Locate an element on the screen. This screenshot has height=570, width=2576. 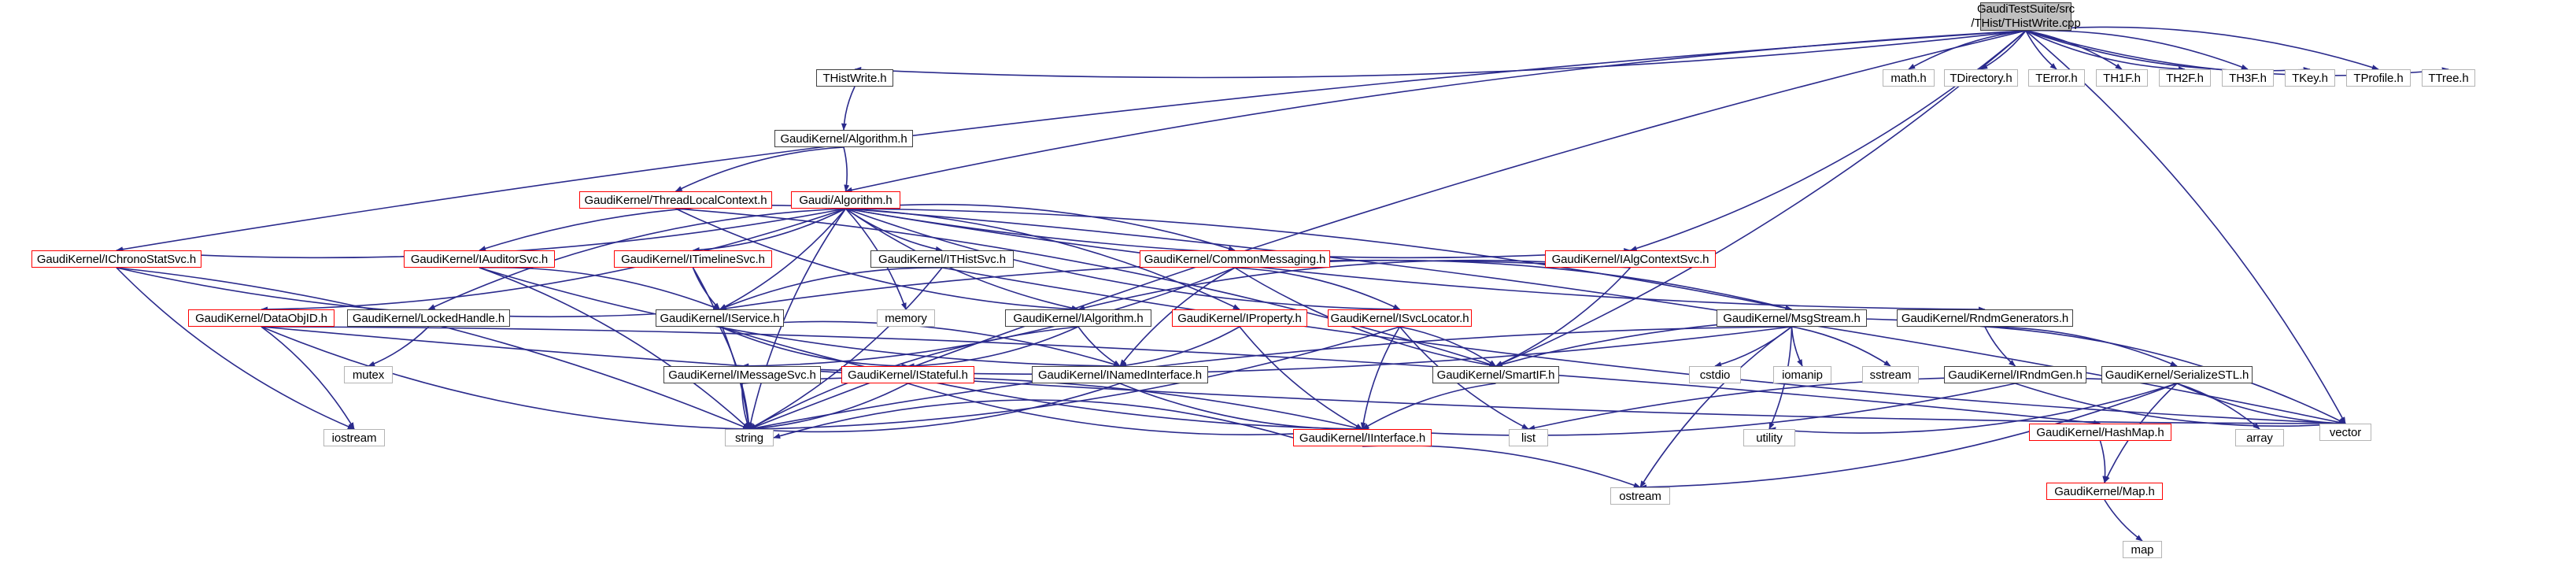
graph-node-iservice: GaudiKernel/IService.h is located at coordinates (720, 318).